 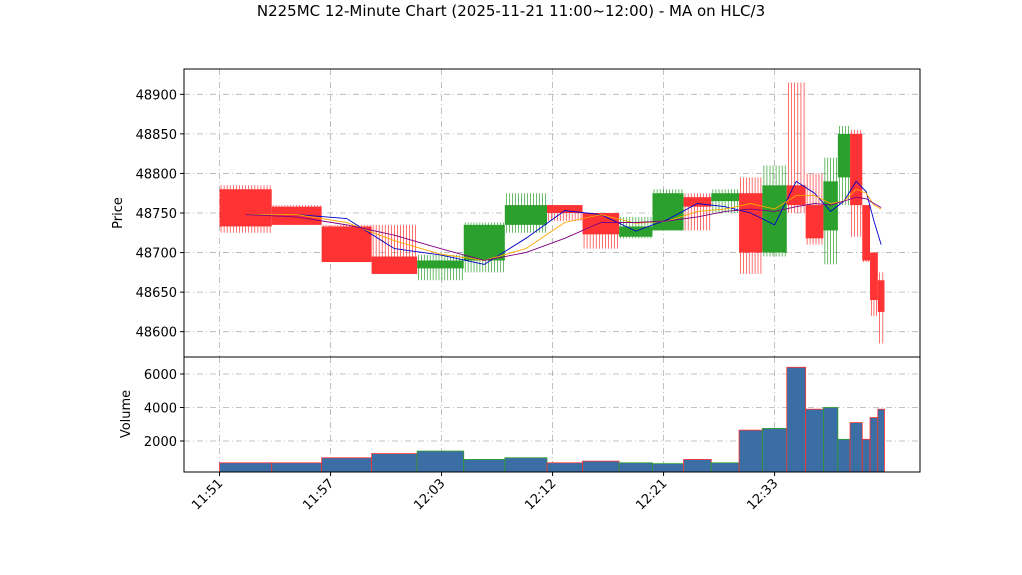 What do you see at coordinates (156, 174) in the screenshot?
I see `y-tick-label: 48800` at bounding box center [156, 174].